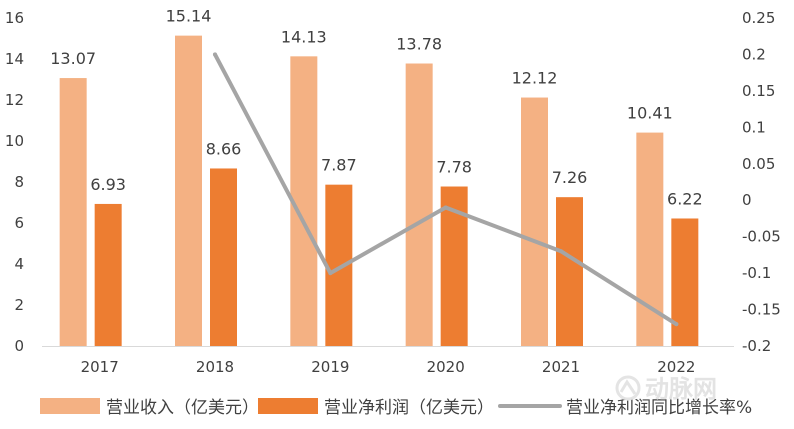  Describe the element at coordinates (19, 182) in the screenshot. I see `y-left-tick-label-8: 8` at that location.